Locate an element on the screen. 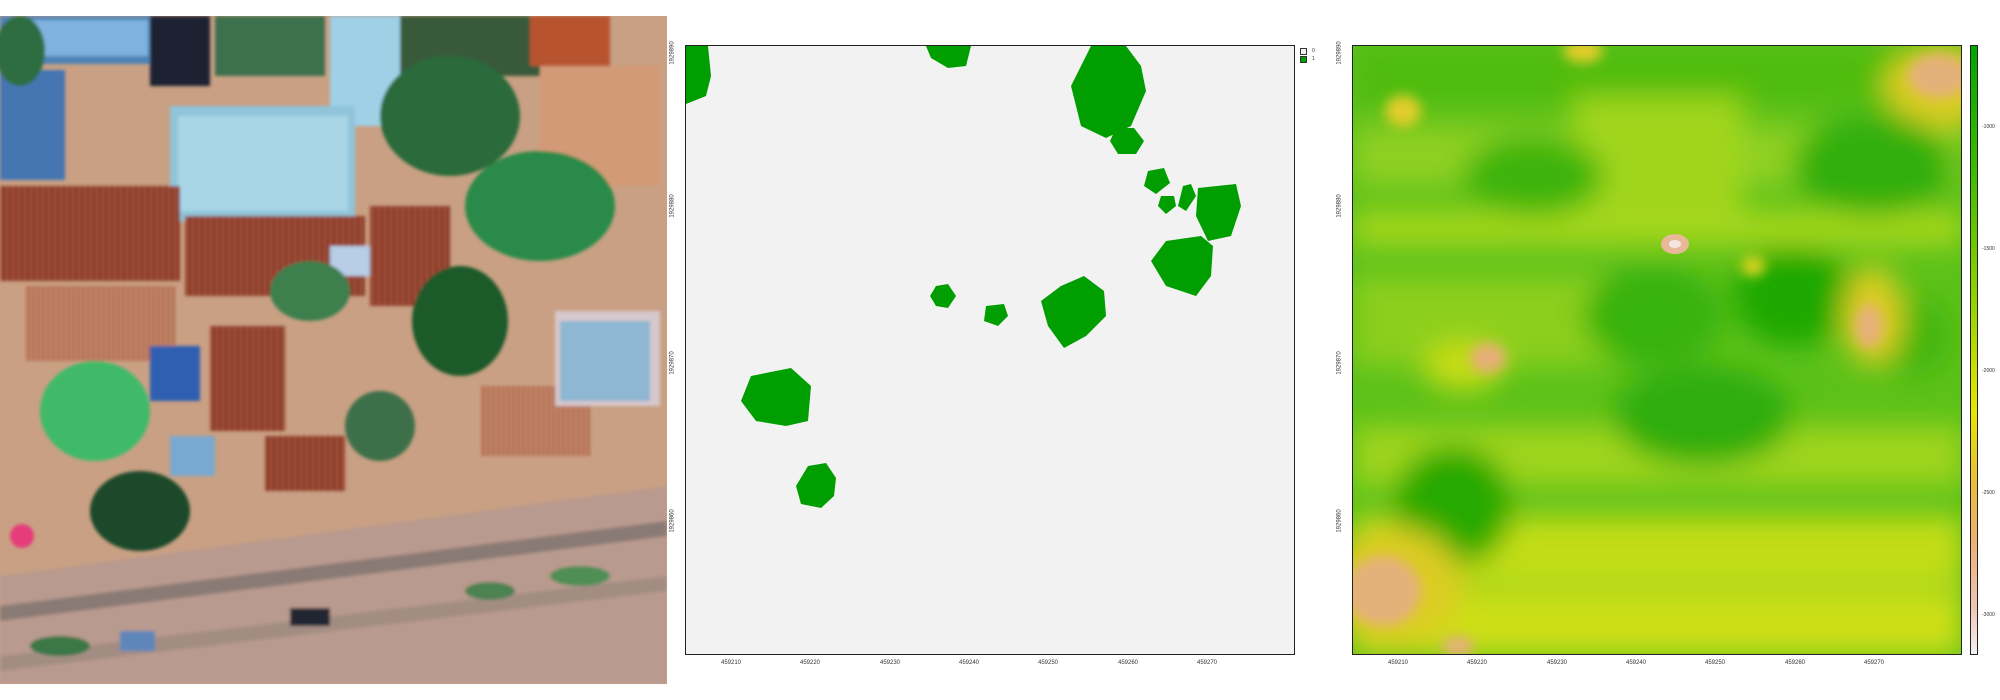 The image size is (2000, 700). legend-item: 0 is located at coordinates (1307, 51).